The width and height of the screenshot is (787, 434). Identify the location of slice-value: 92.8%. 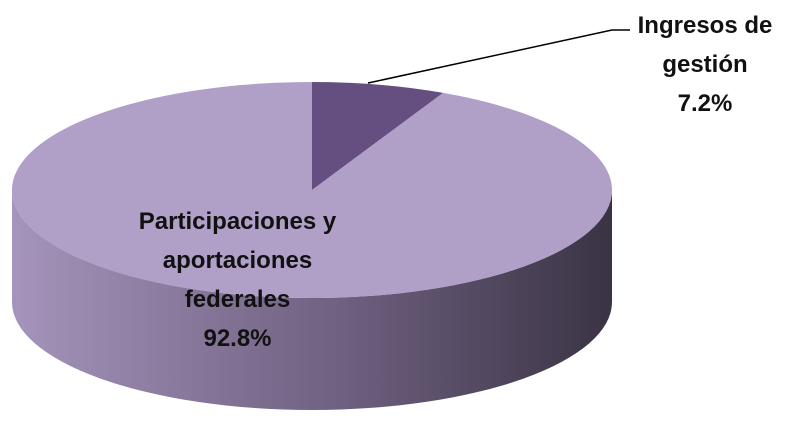
(237, 338).